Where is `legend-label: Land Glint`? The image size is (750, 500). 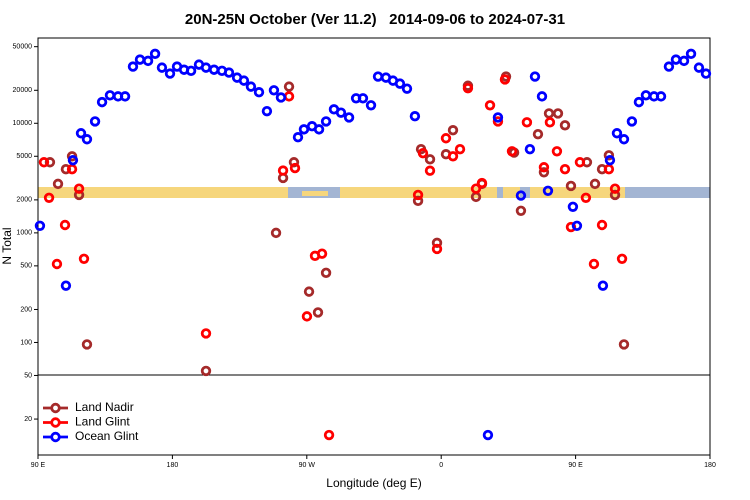 legend-label: Land Glint is located at coordinates (102, 422).